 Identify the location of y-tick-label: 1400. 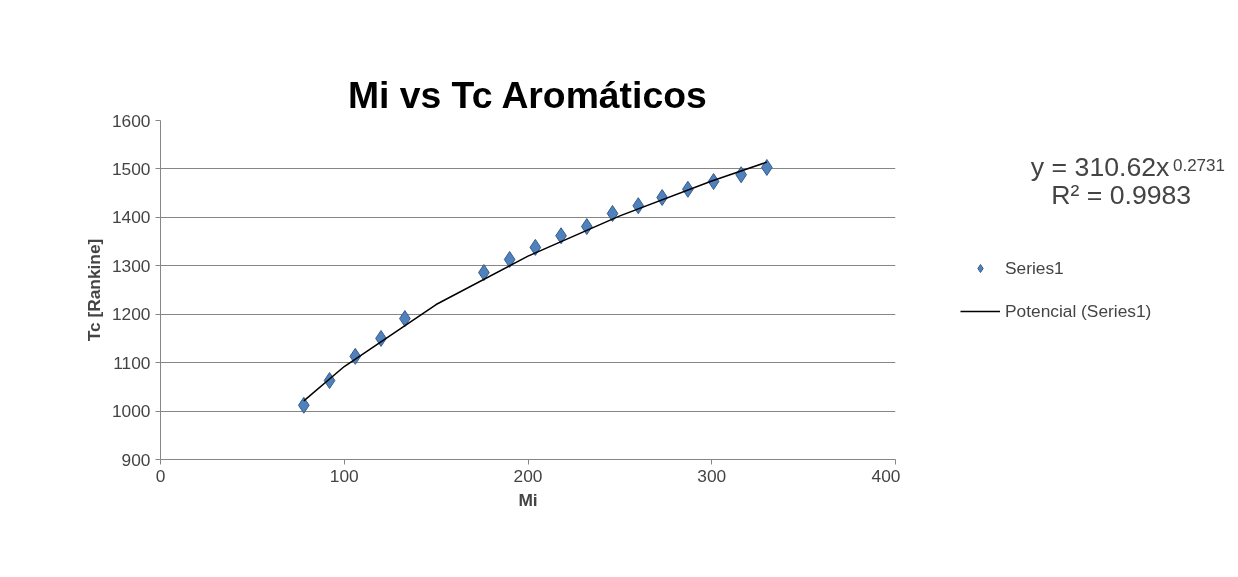
(131, 217).